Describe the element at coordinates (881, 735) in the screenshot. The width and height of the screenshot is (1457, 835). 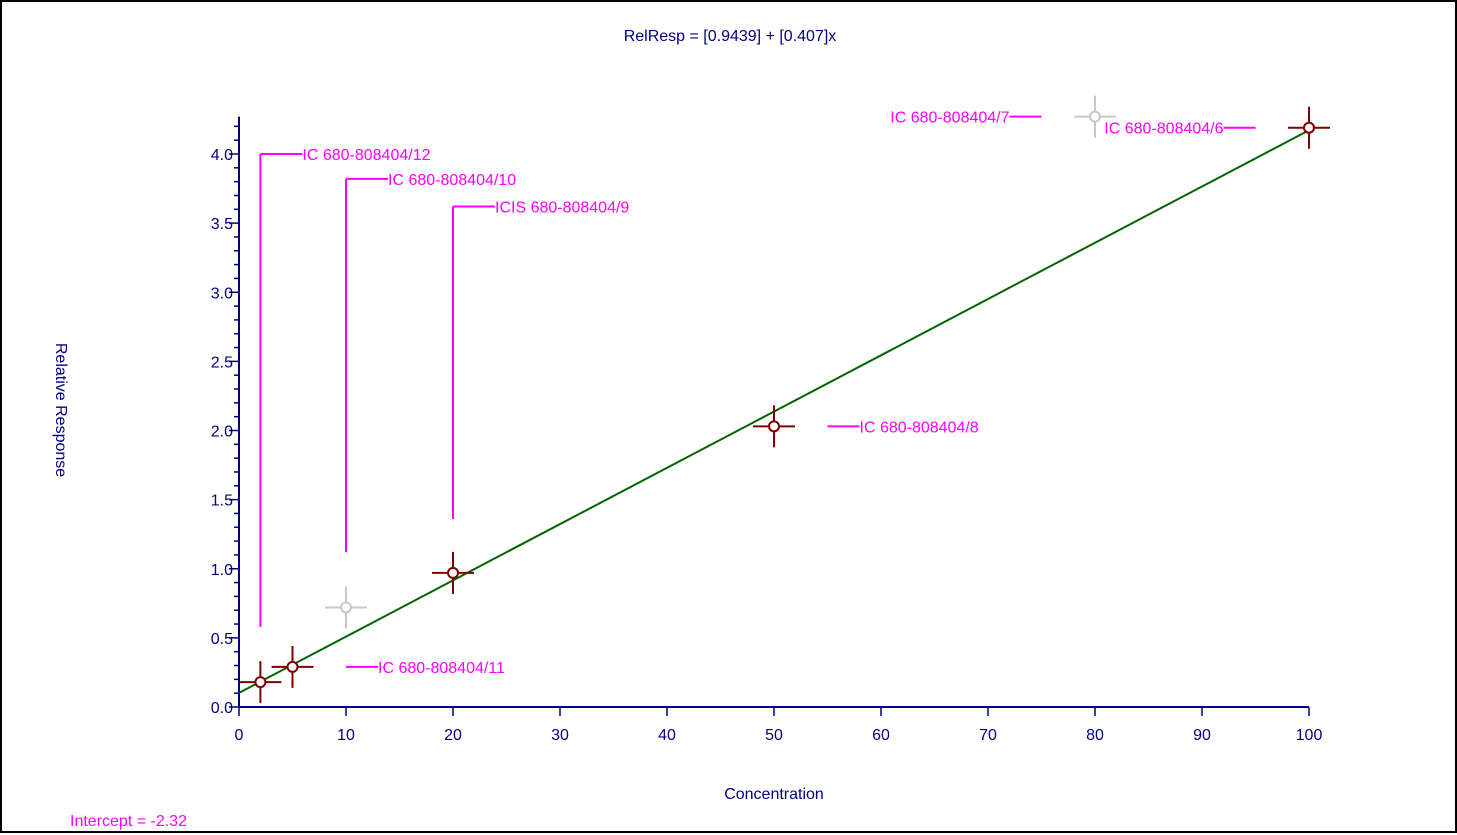
I see `x-tick-label: 60` at that location.